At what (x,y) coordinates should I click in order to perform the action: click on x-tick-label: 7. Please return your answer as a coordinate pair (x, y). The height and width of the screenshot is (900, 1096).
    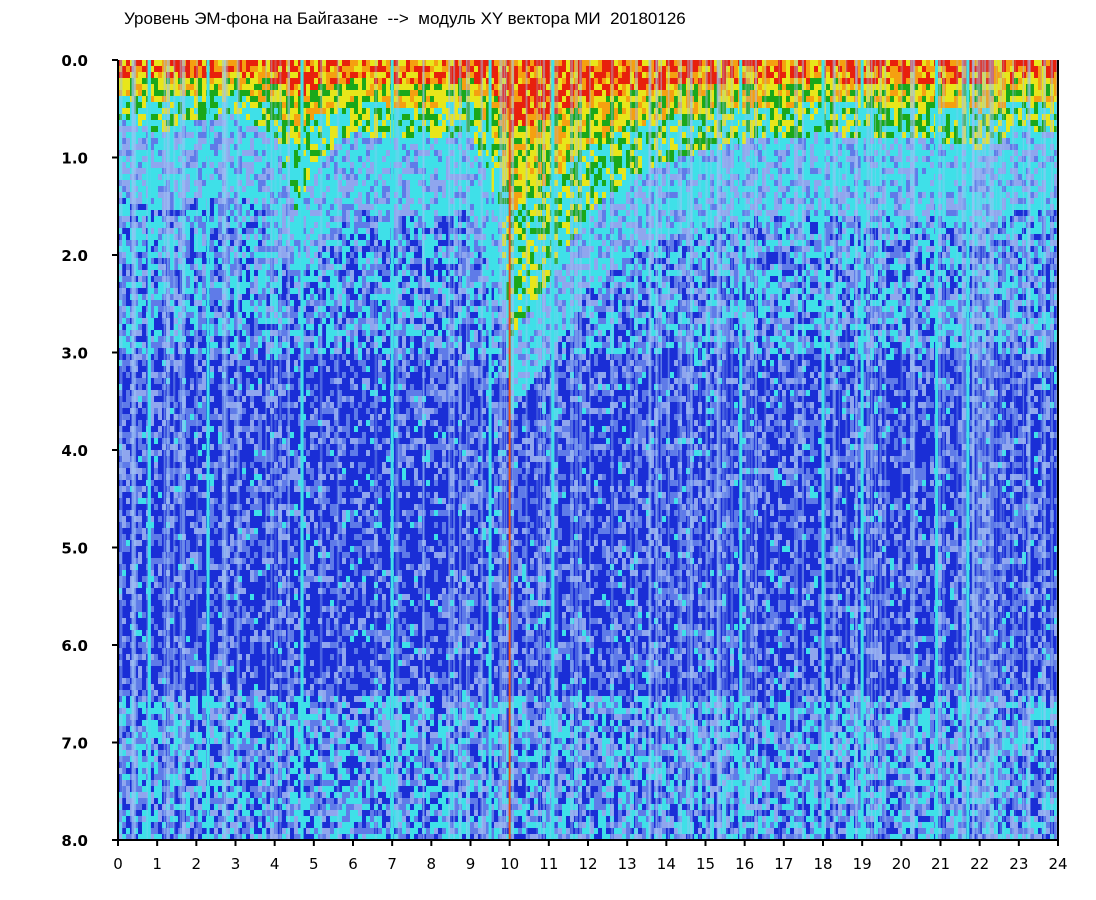
    Looking at the image, I should click on (392, 864).